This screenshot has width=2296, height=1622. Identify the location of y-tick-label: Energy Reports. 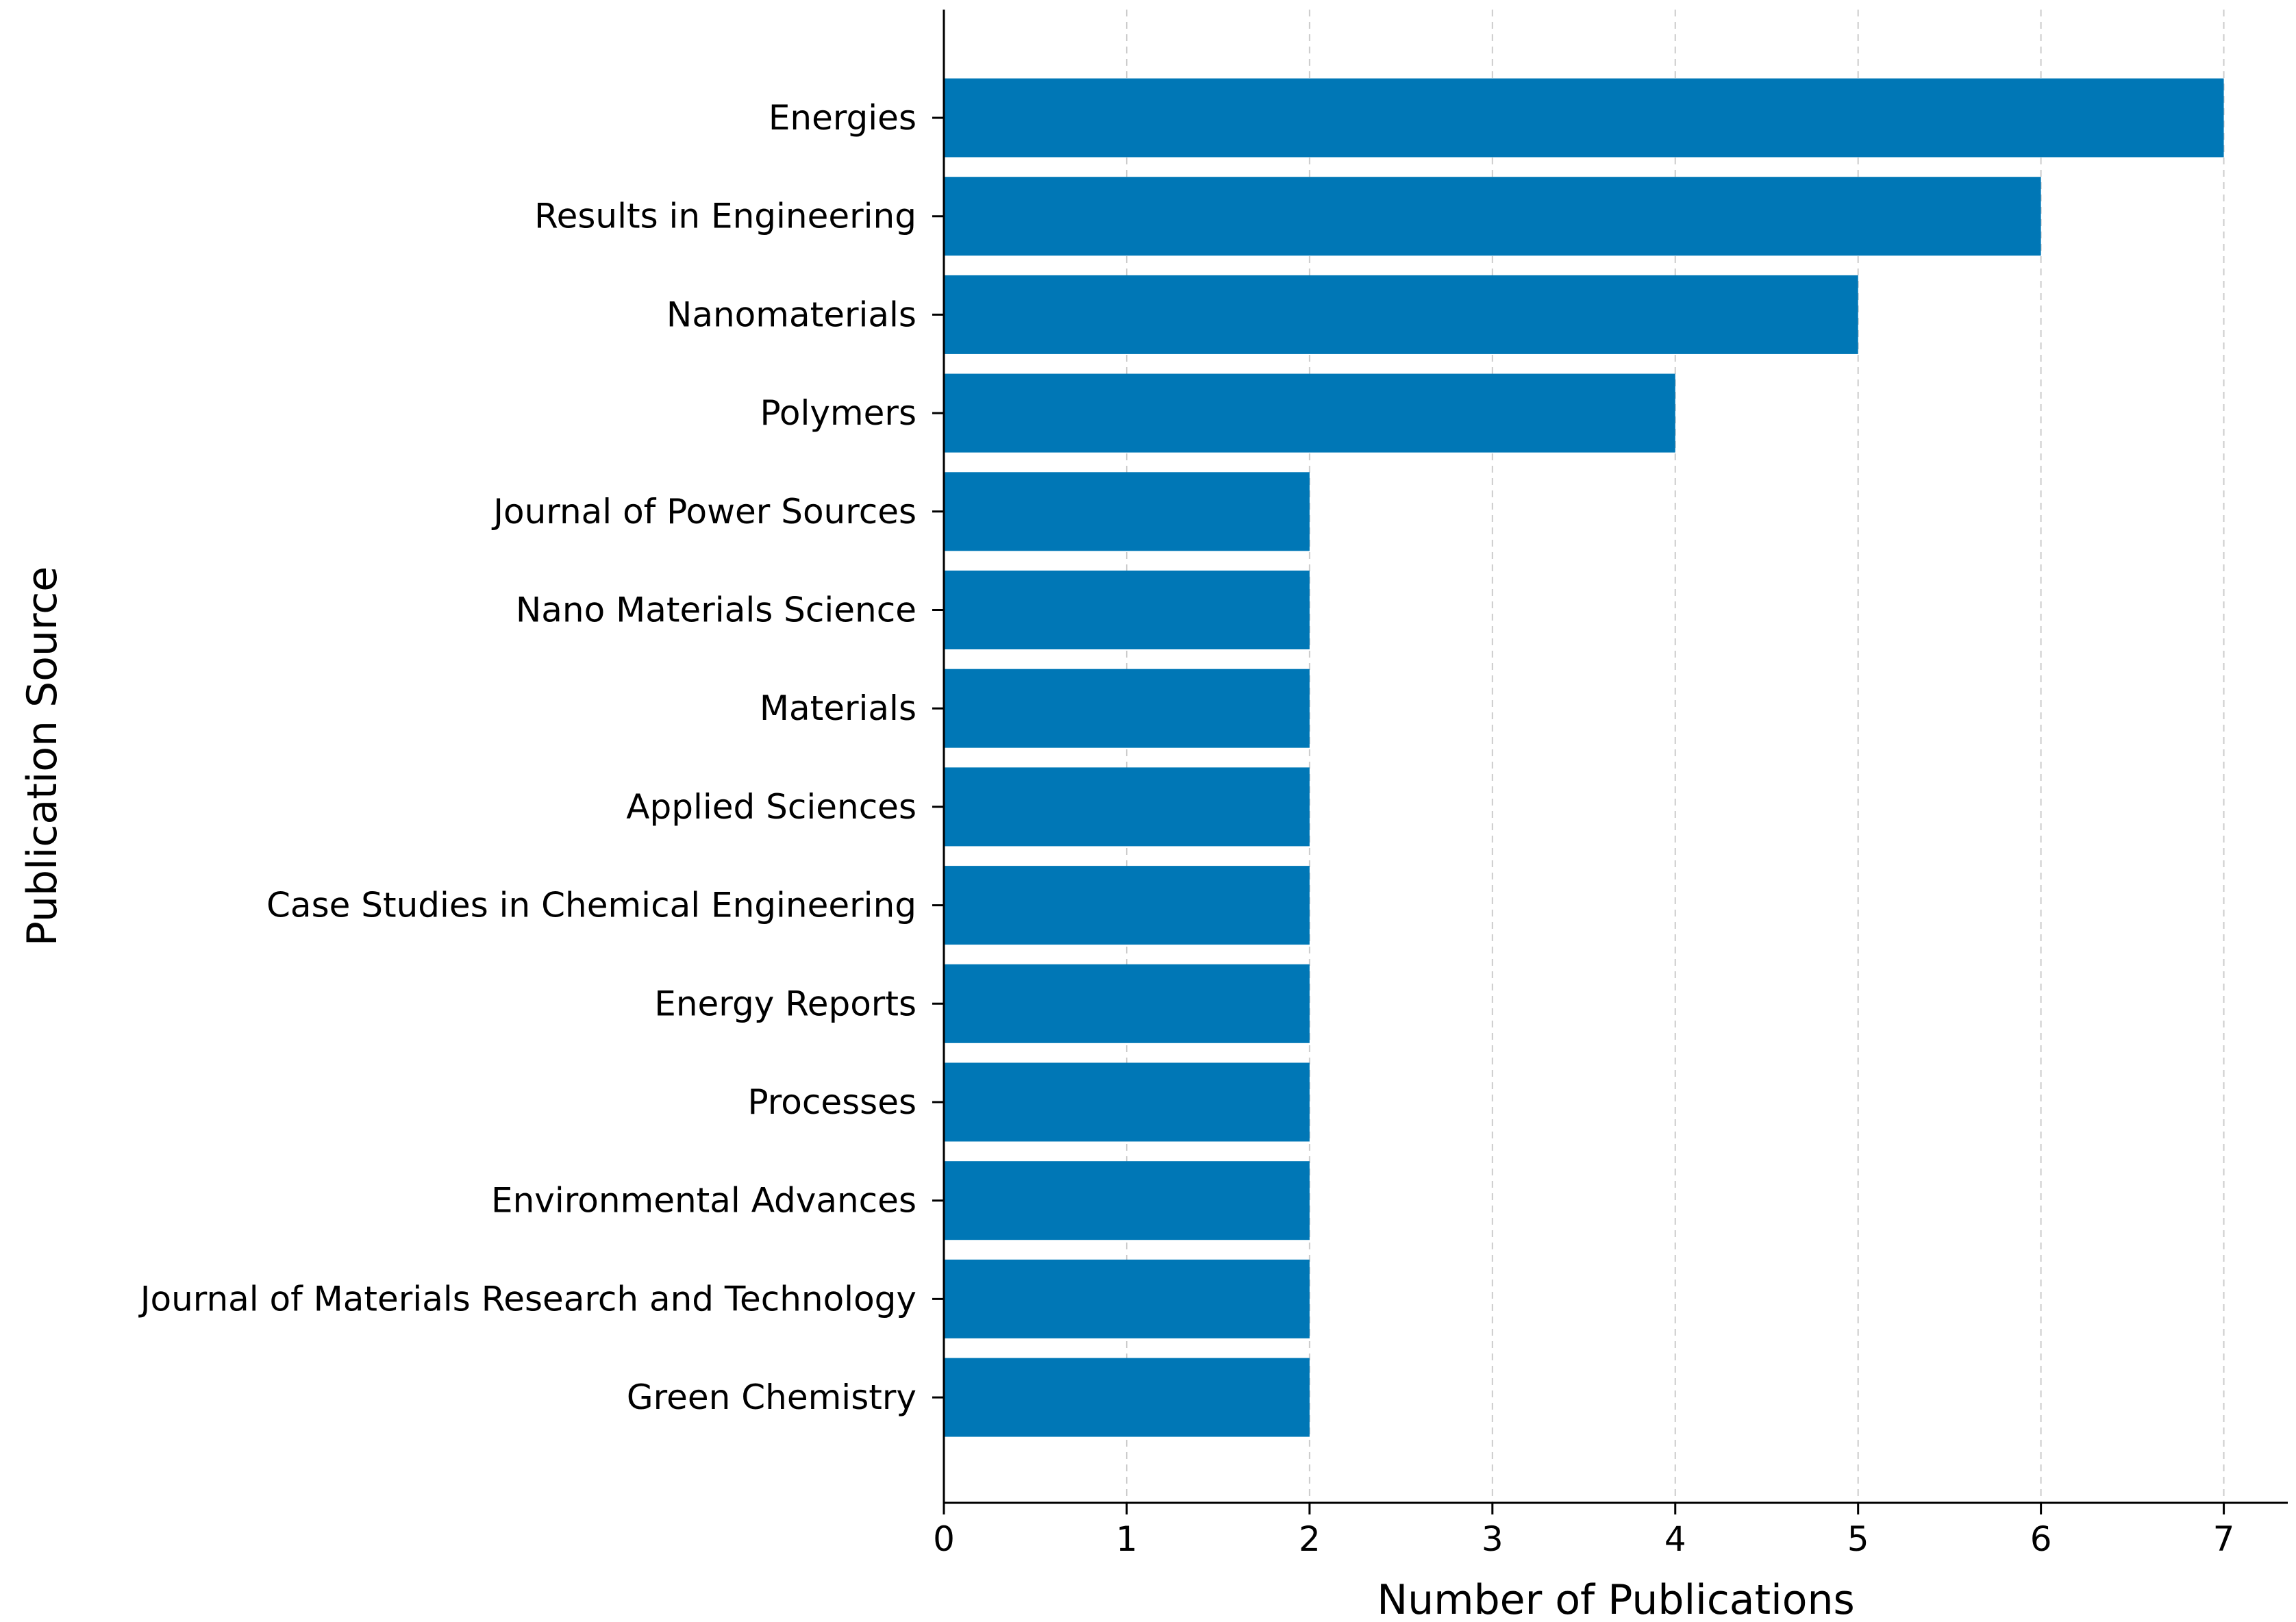
(785, 1003).